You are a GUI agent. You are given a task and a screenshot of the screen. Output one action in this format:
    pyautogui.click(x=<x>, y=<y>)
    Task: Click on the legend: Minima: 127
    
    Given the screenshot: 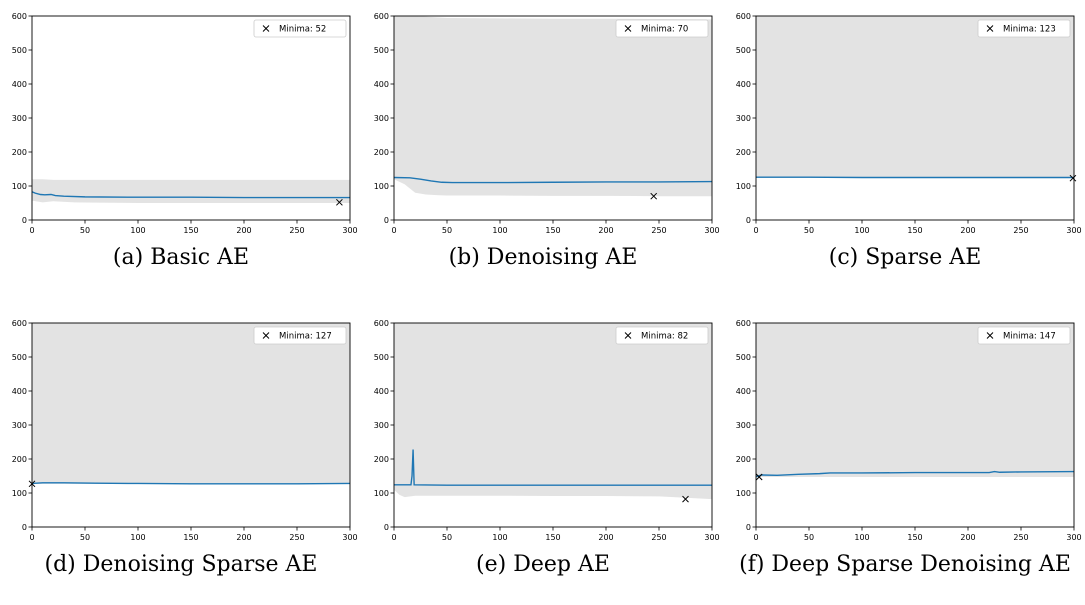 What is the action you would take?
    pyautogui.click(x=300, y=335)
    